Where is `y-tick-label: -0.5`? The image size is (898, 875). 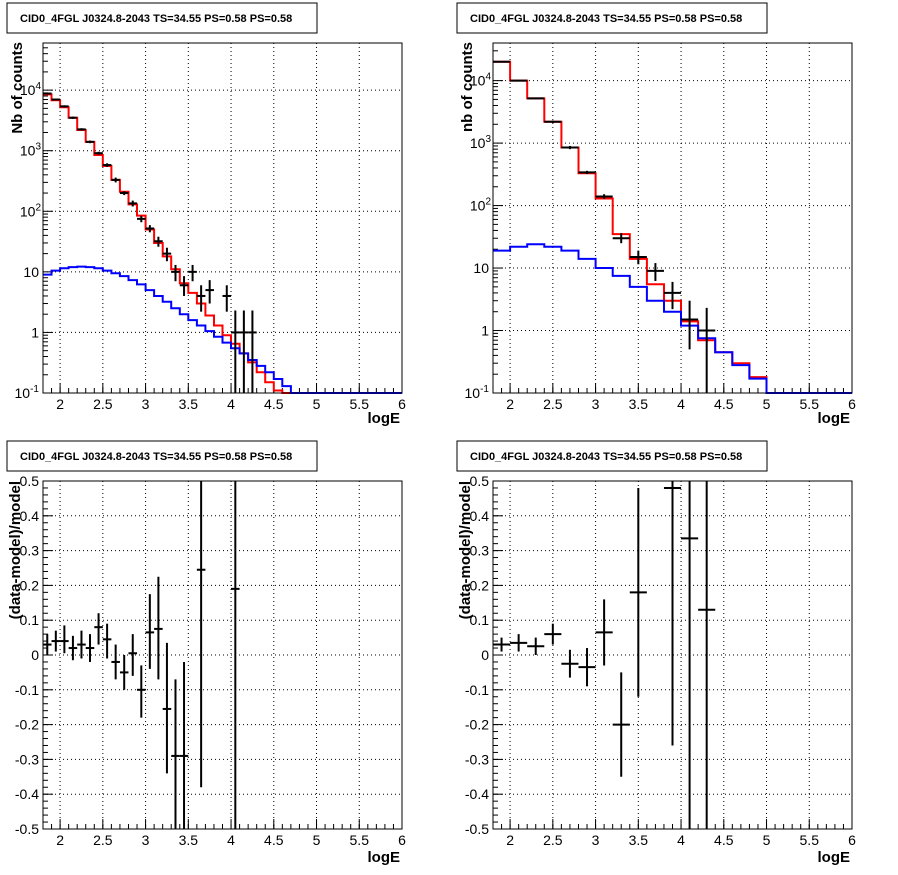 y-tick-label: -0.5 is located at coordinates (477, 829).